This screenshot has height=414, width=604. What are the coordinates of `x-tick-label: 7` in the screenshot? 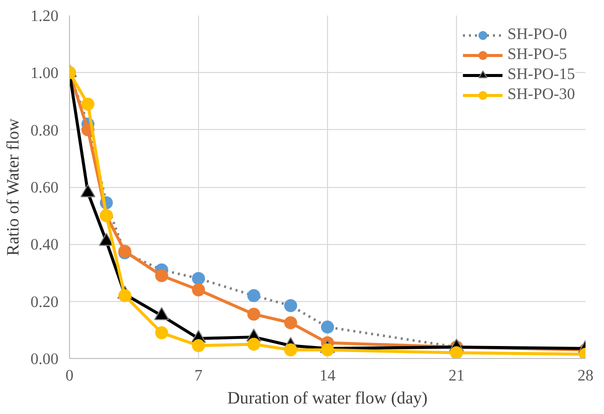 It's located at (198, 376).